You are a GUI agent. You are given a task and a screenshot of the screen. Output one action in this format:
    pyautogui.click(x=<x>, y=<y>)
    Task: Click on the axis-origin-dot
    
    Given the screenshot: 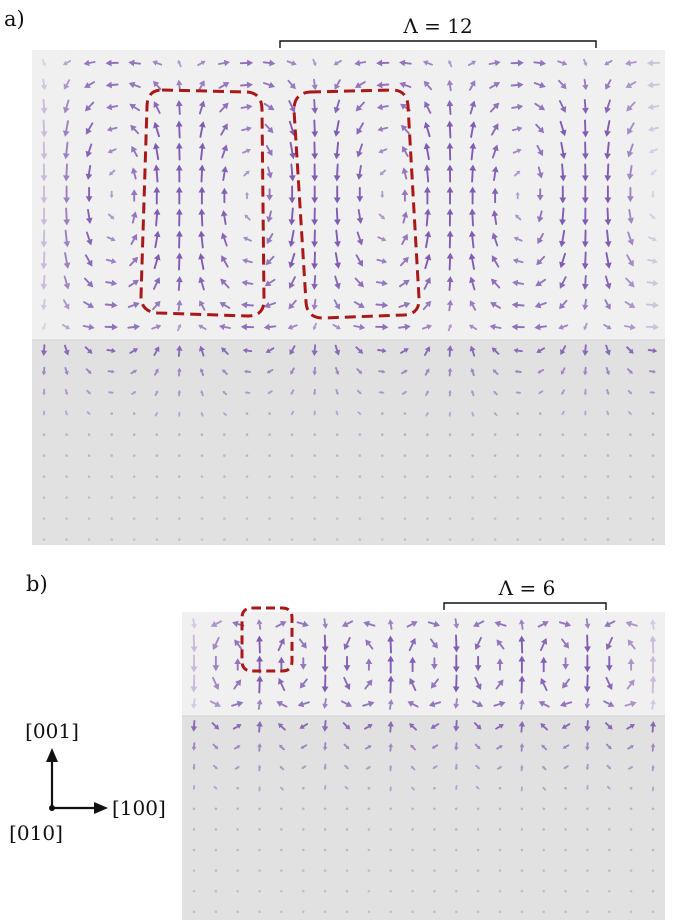 What is the action you would take?
    pyautogui.click(x=52, y=808)
    